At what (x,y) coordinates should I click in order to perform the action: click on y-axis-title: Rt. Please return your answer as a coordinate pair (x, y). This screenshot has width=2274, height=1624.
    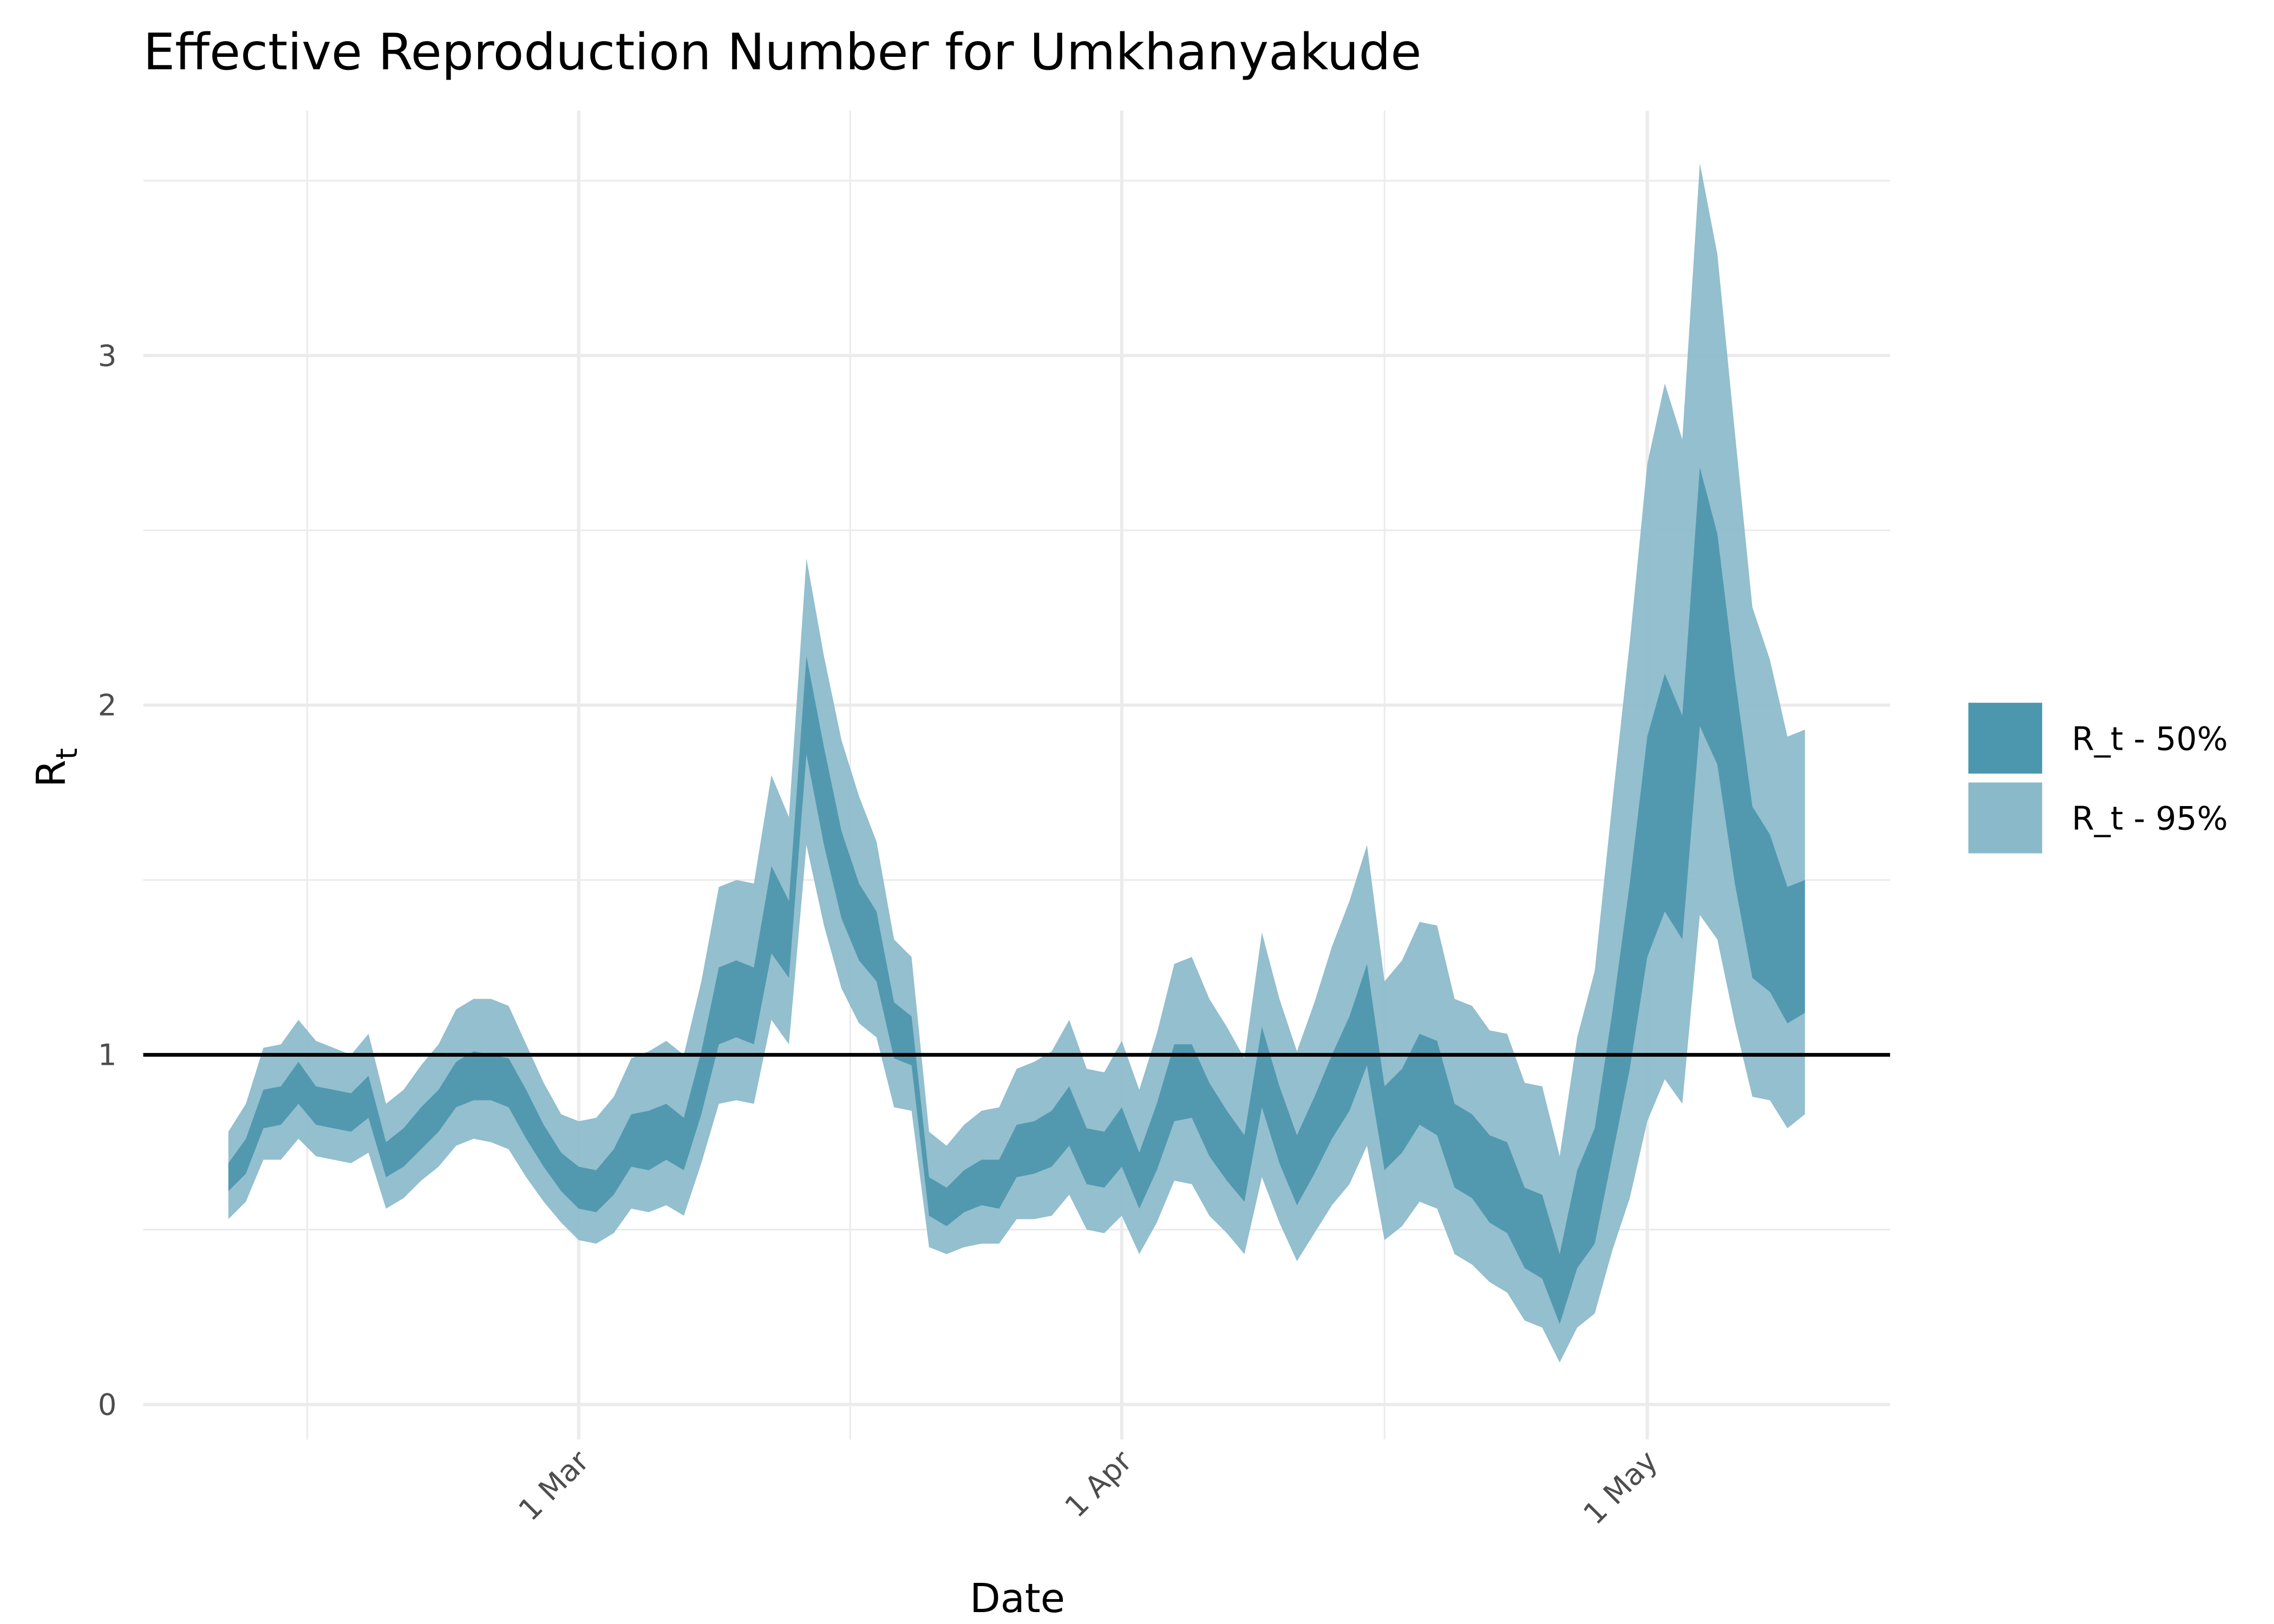
    Looking at the image, I should click on (57, 768).